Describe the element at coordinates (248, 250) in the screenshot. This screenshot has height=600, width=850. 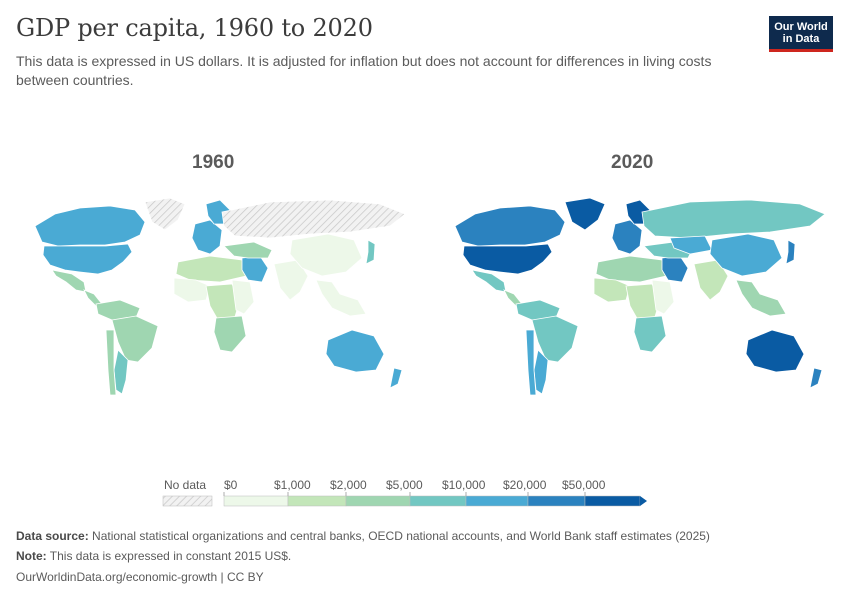
I see `region-middle-east: Middle East` at that location.